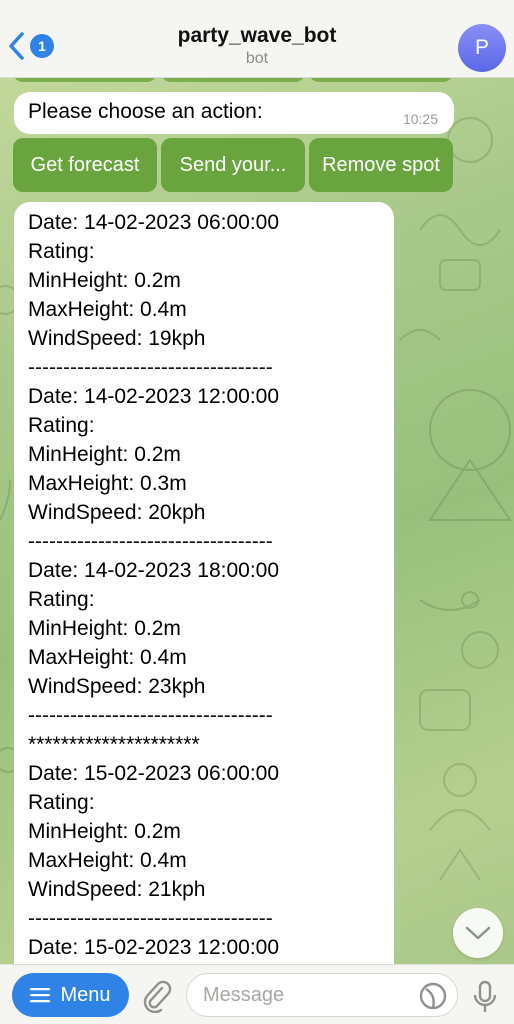 This screenshot has width=514, height=1024. Describe the element at coordinates (85, 994) in the screenshot. I see `menu-label: Menu` at that location.